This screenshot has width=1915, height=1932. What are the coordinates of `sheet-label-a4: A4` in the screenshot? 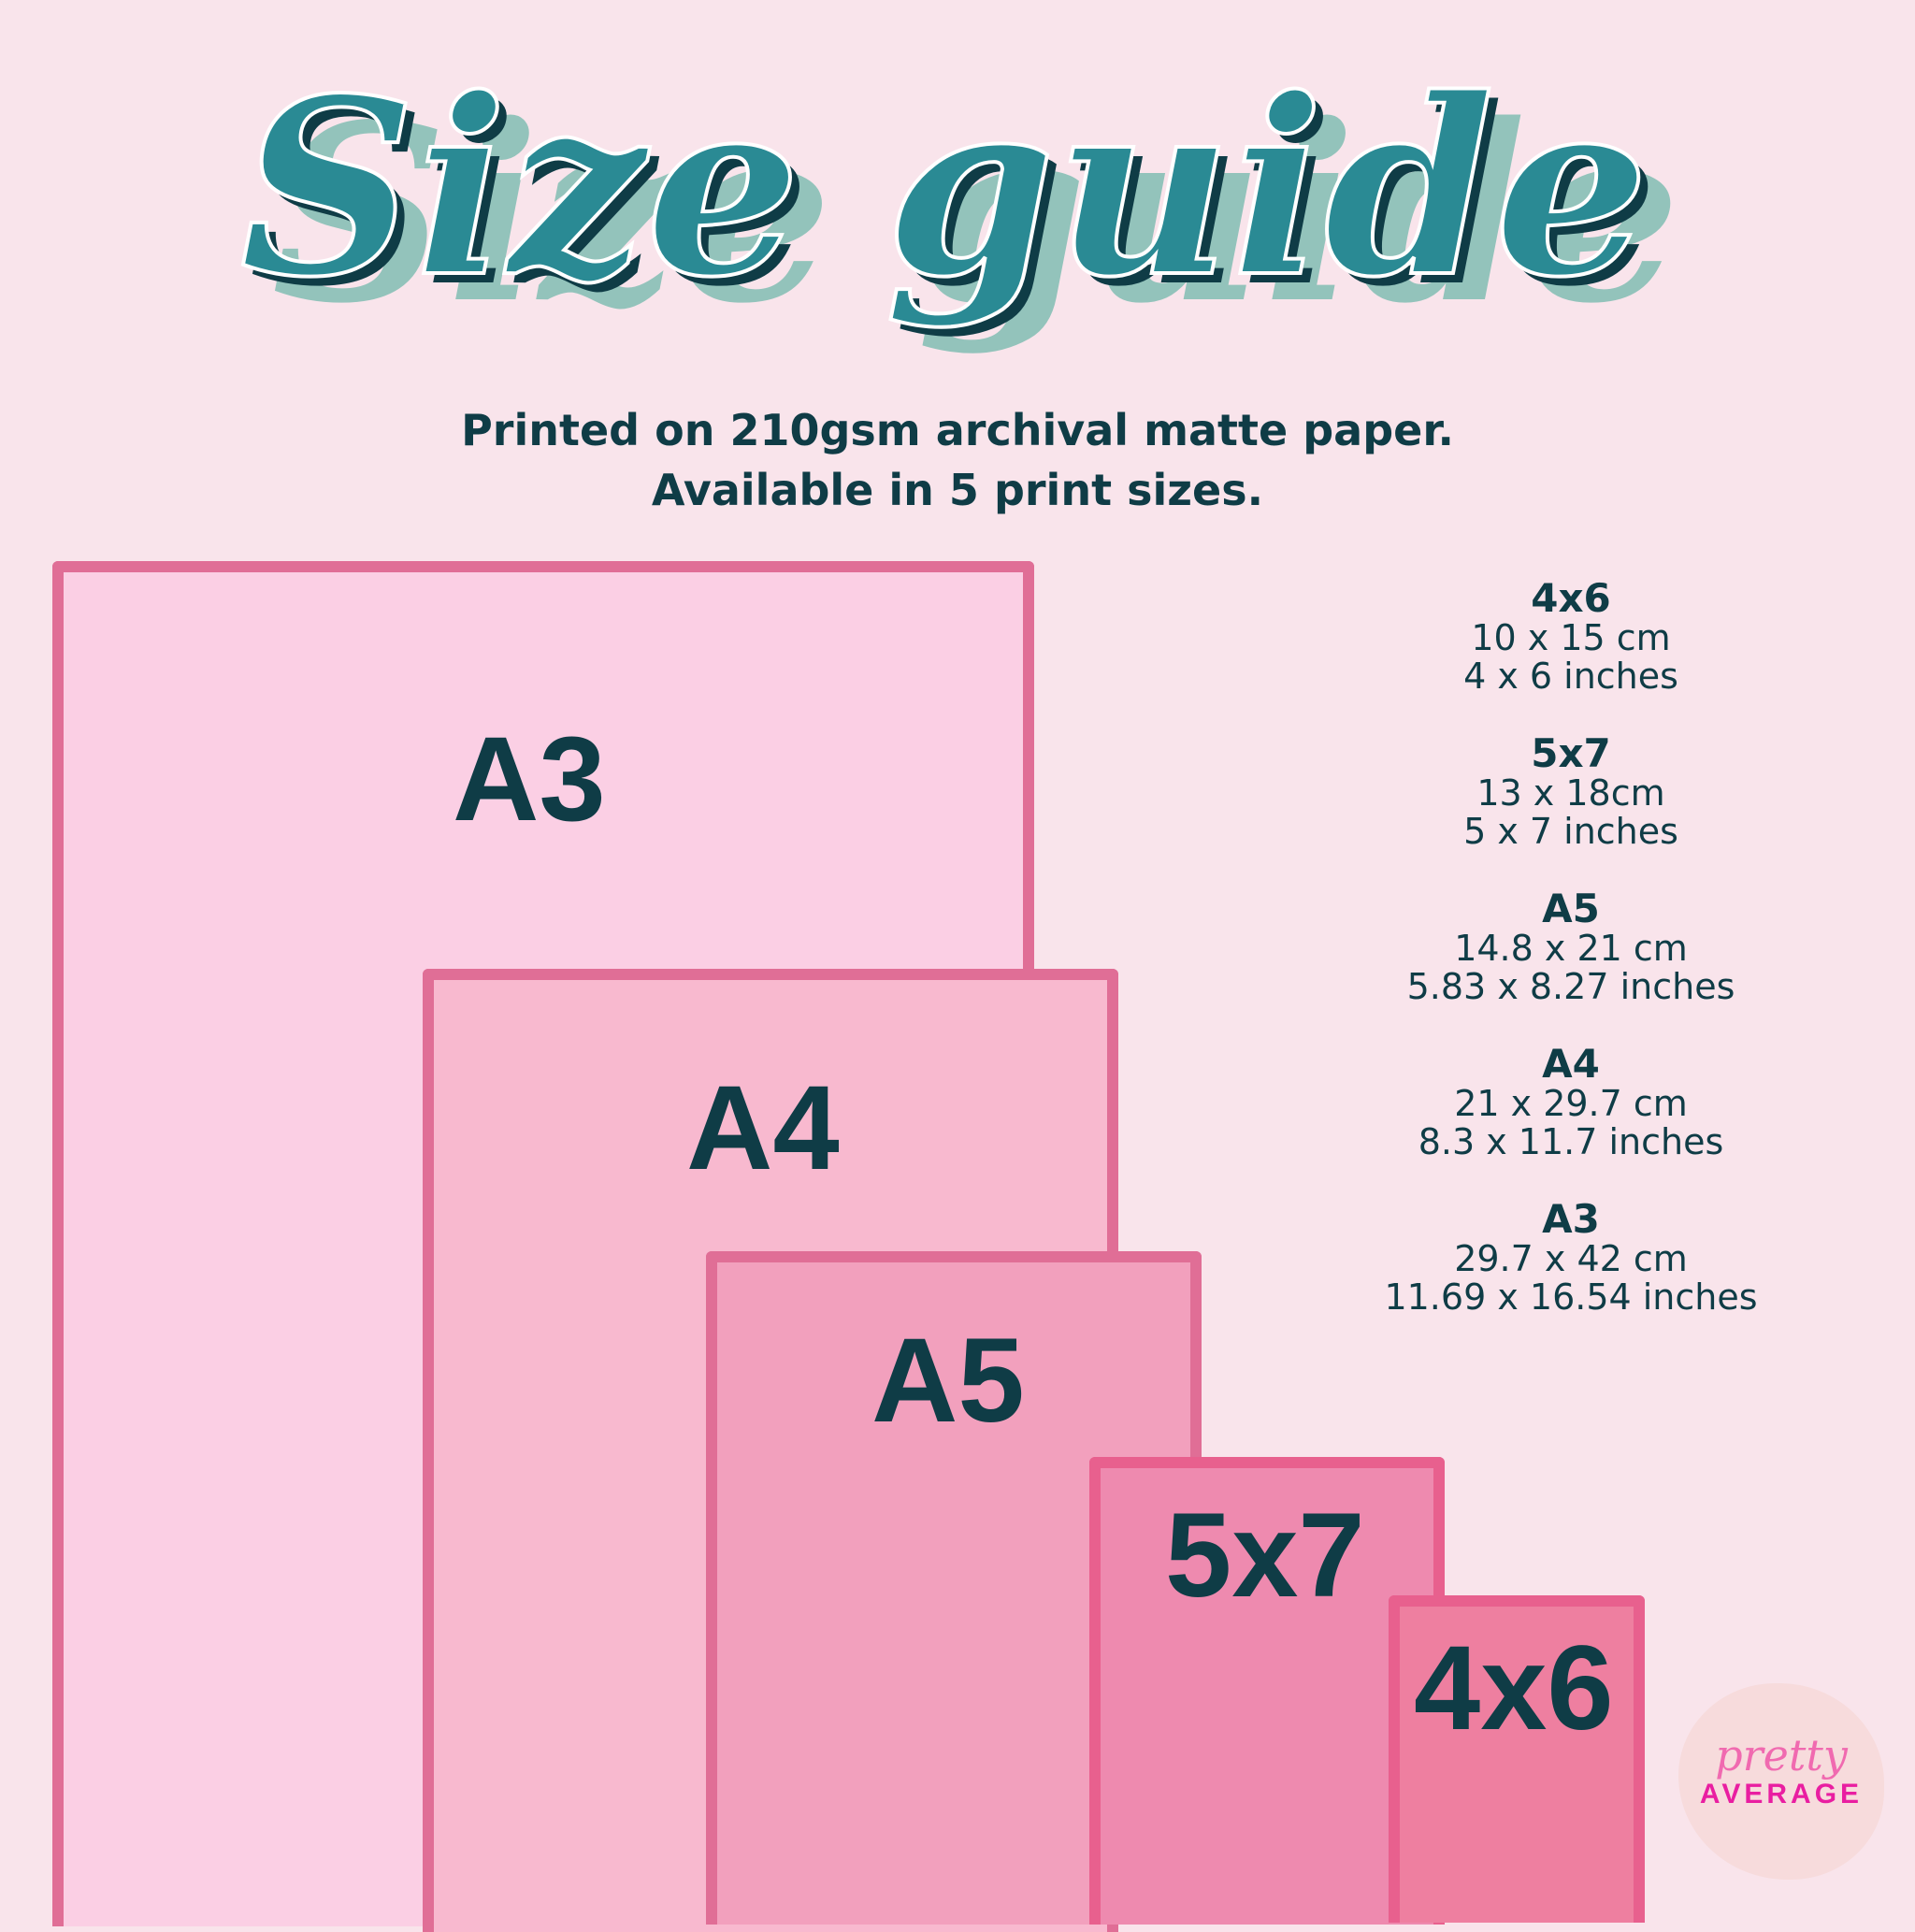 It's located at (763, 1128).